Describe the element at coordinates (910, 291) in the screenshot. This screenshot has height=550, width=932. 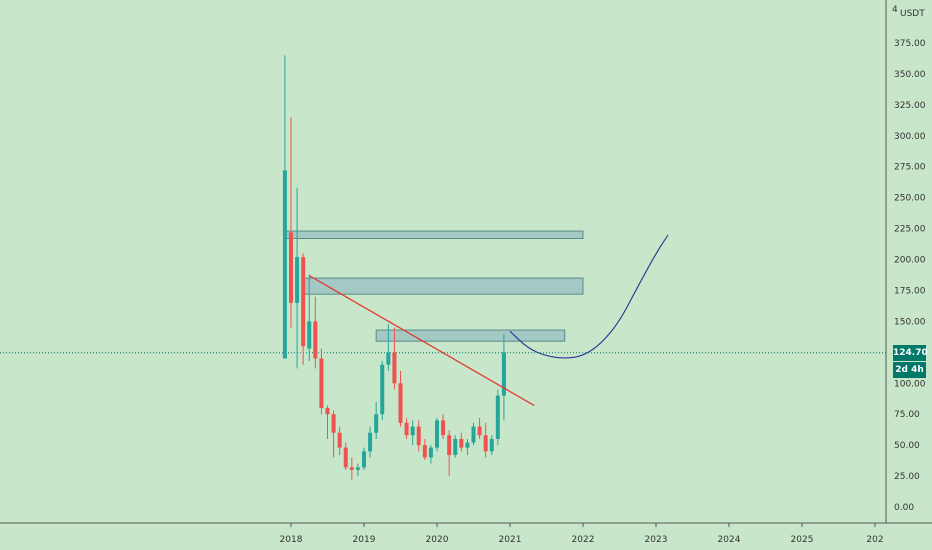
I see `y-tick-label: 175.00` at that location.